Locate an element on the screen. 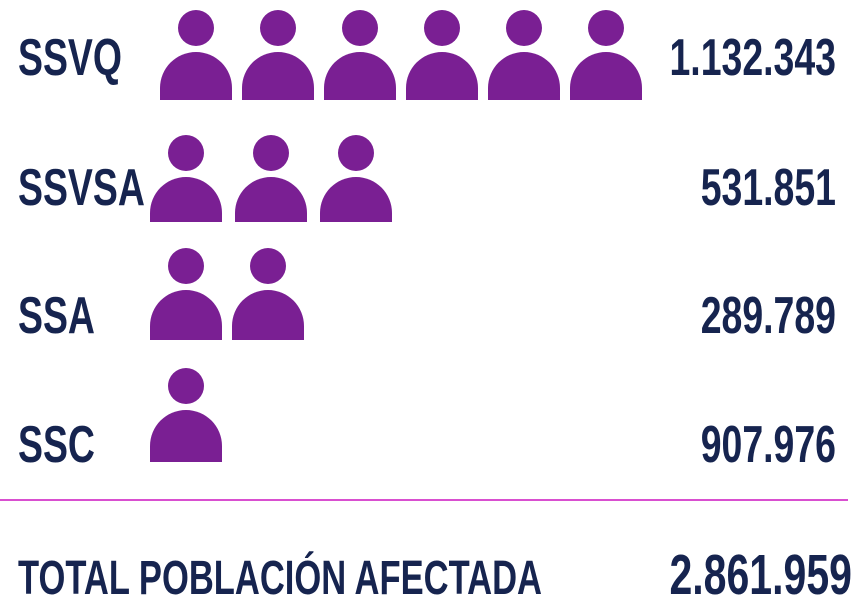 The image size is (856, 606). total-label: TOTAL POBLACIÓN AFECTADA is located at coordinates (280, 576).